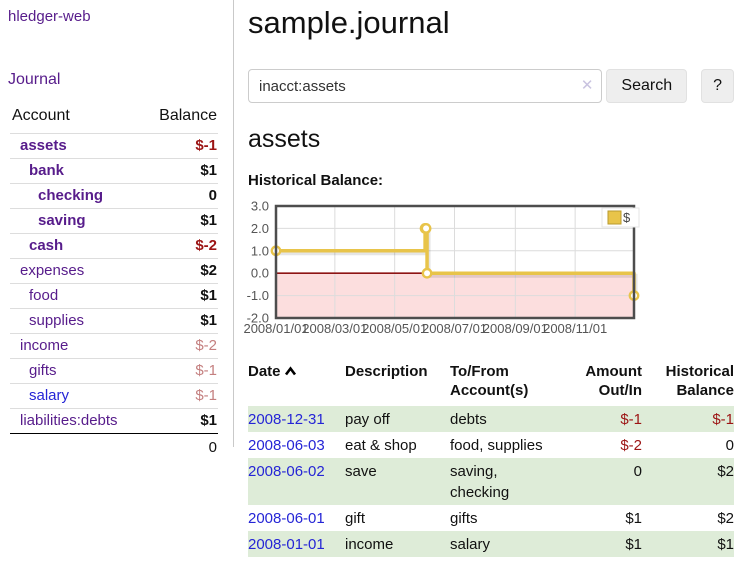 The image size is (742, 582). Describe the element at coordinates (43, 145) in the screenshot. I see `account-link-assets: assets` at that location.